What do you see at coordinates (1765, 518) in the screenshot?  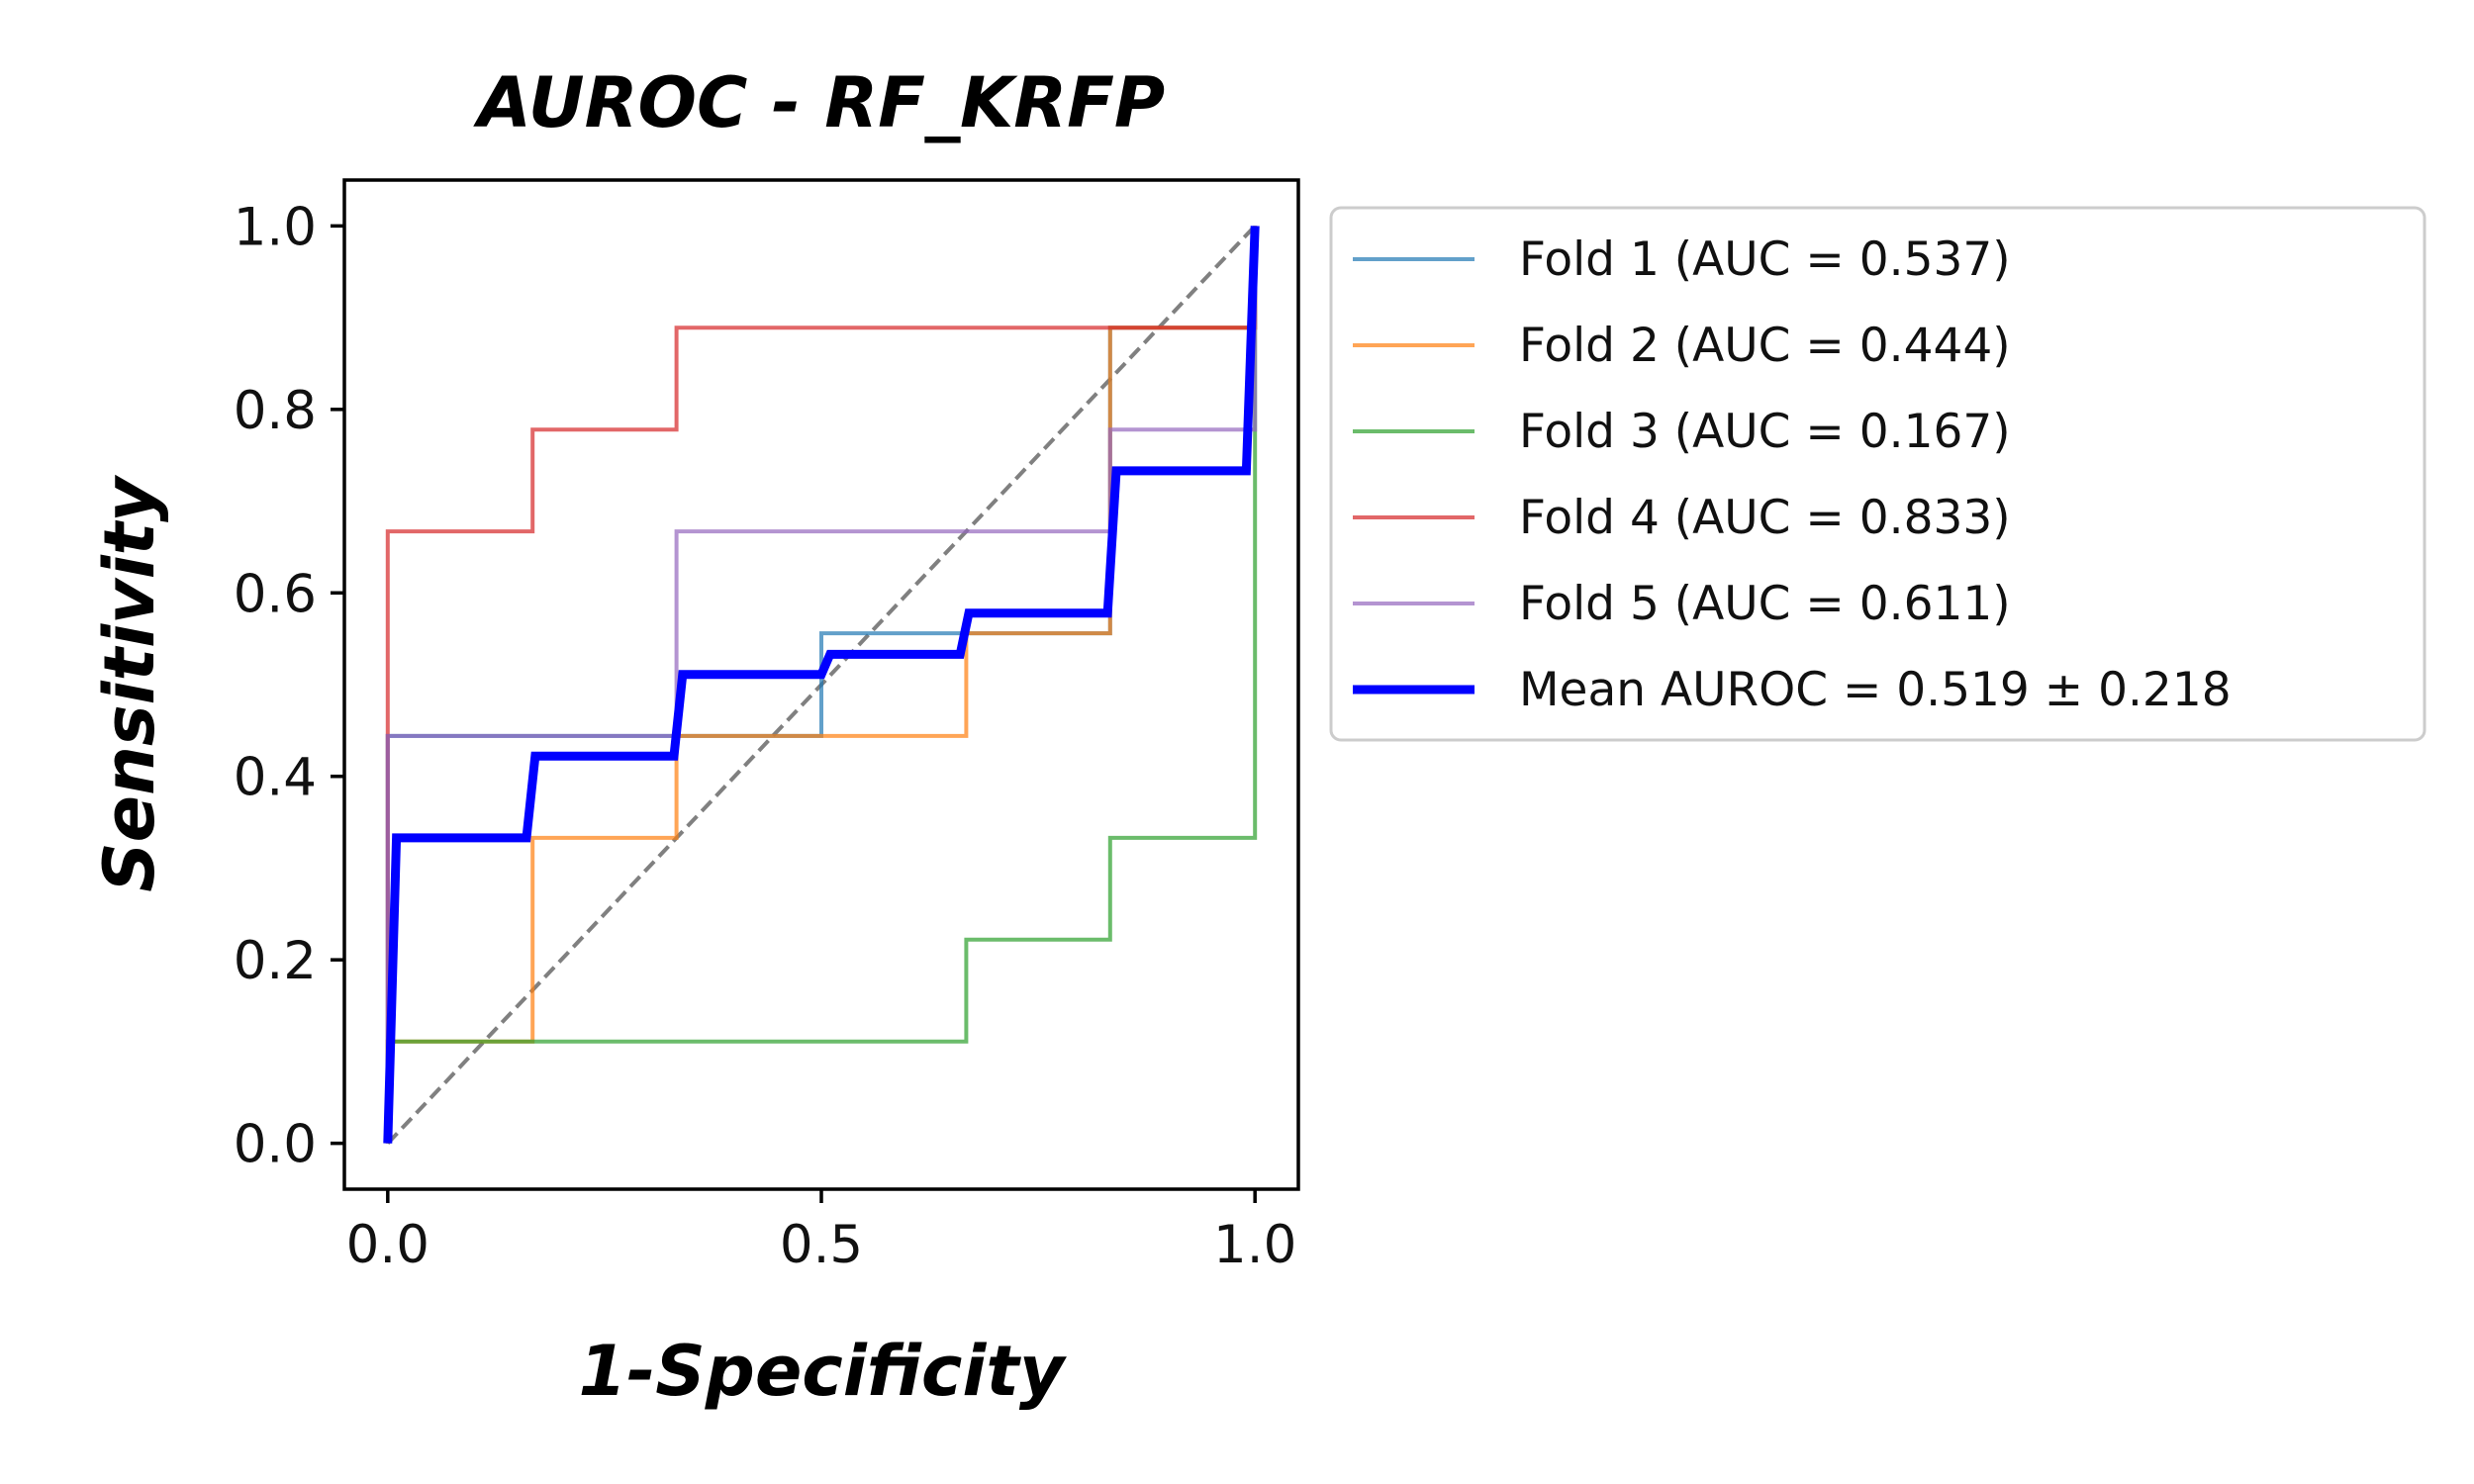 I see `legend-label: Fold 4 (AUC = 0.833)` at bounding box center [1765, 518].